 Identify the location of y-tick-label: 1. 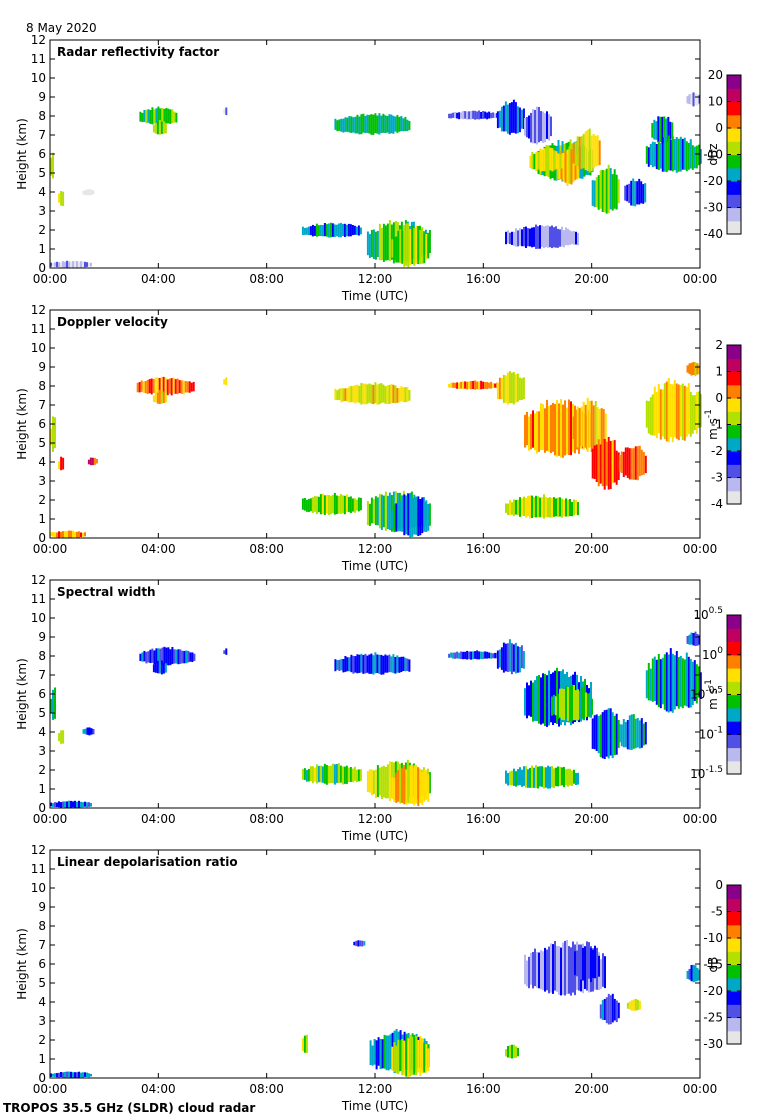
(42, 789).